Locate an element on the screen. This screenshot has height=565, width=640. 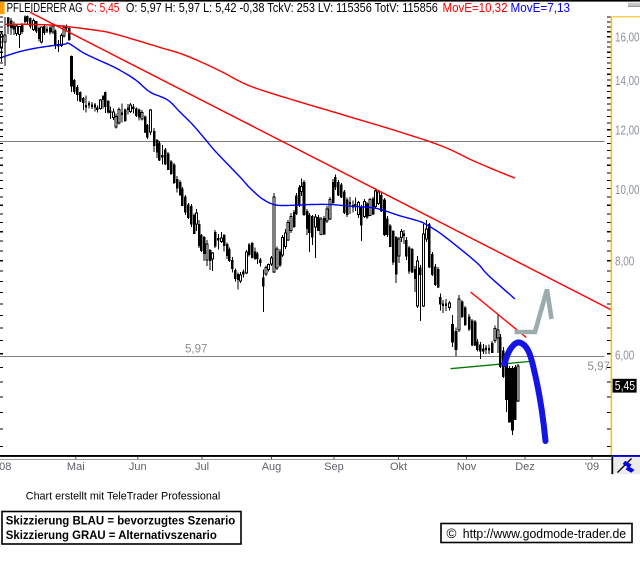
svg-text: MovE=7,13 is located at coordinates (541, 7).